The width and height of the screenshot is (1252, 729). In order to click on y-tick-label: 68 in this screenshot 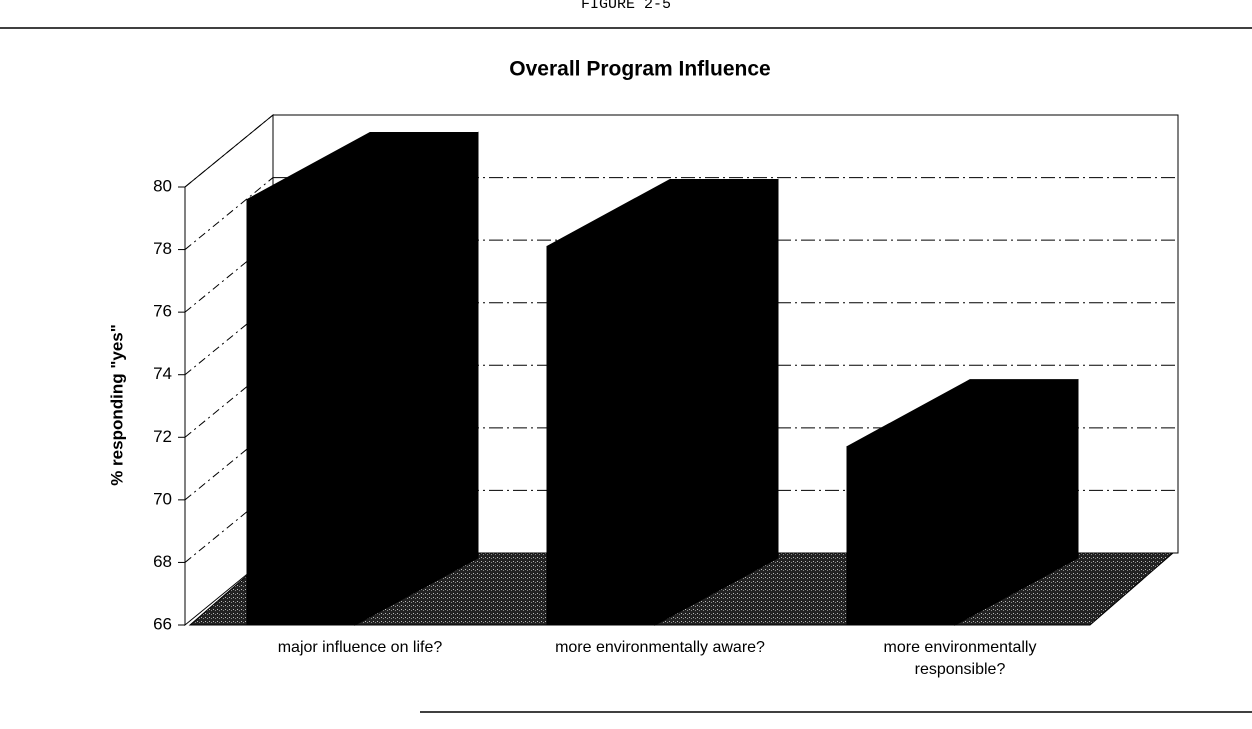, I will do `click(162, 561)`.